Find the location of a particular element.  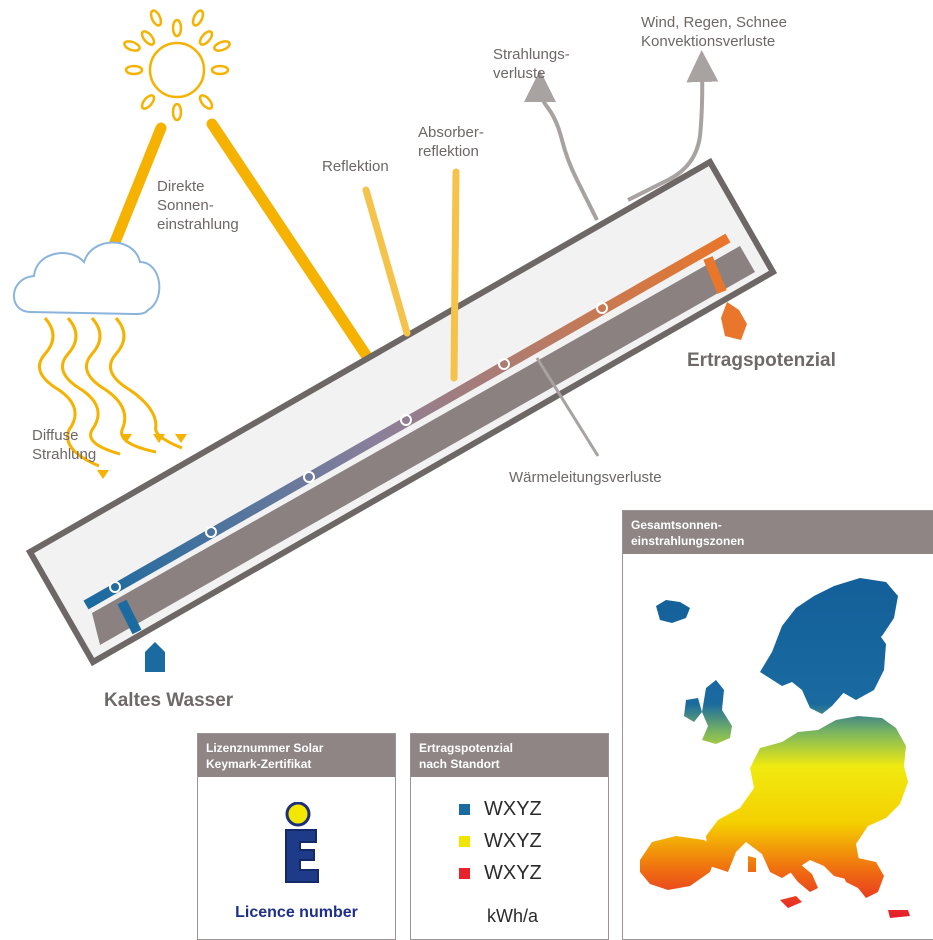

legend-row-blue: WXYZ is located at coordinates (500, 809).